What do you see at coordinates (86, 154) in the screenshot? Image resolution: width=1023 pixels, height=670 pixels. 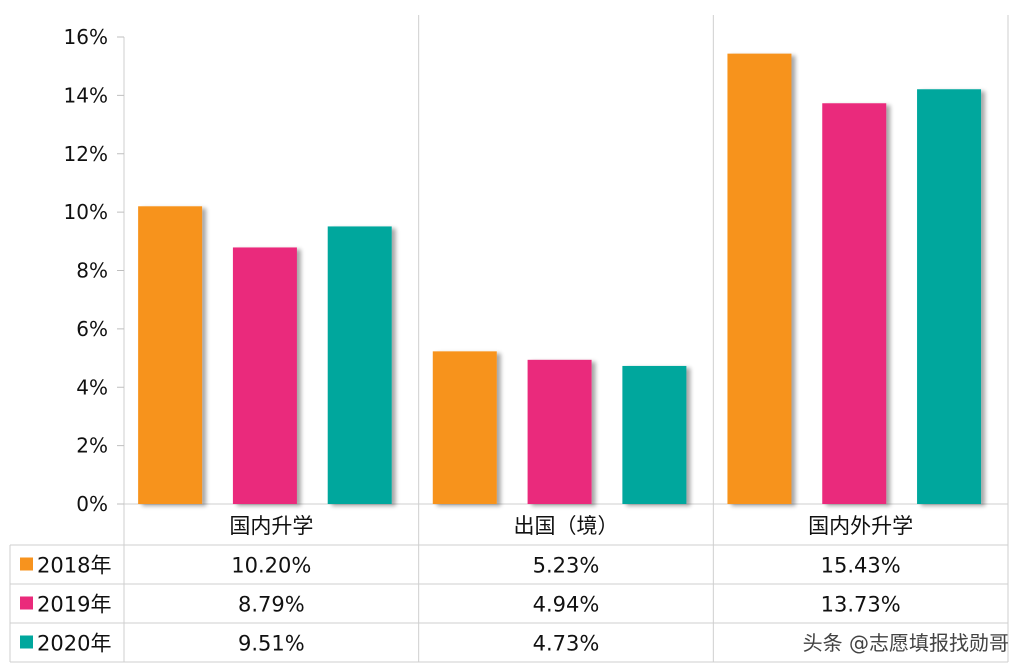 I see `y-tick-label: 12%` at bounding box center [86, 154].